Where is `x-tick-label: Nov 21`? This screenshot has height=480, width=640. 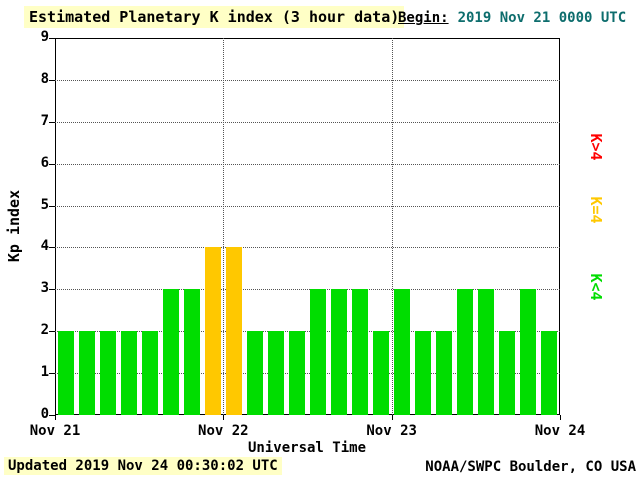 x-tick-label: Nov 21 is located at coordinates (55, 431).